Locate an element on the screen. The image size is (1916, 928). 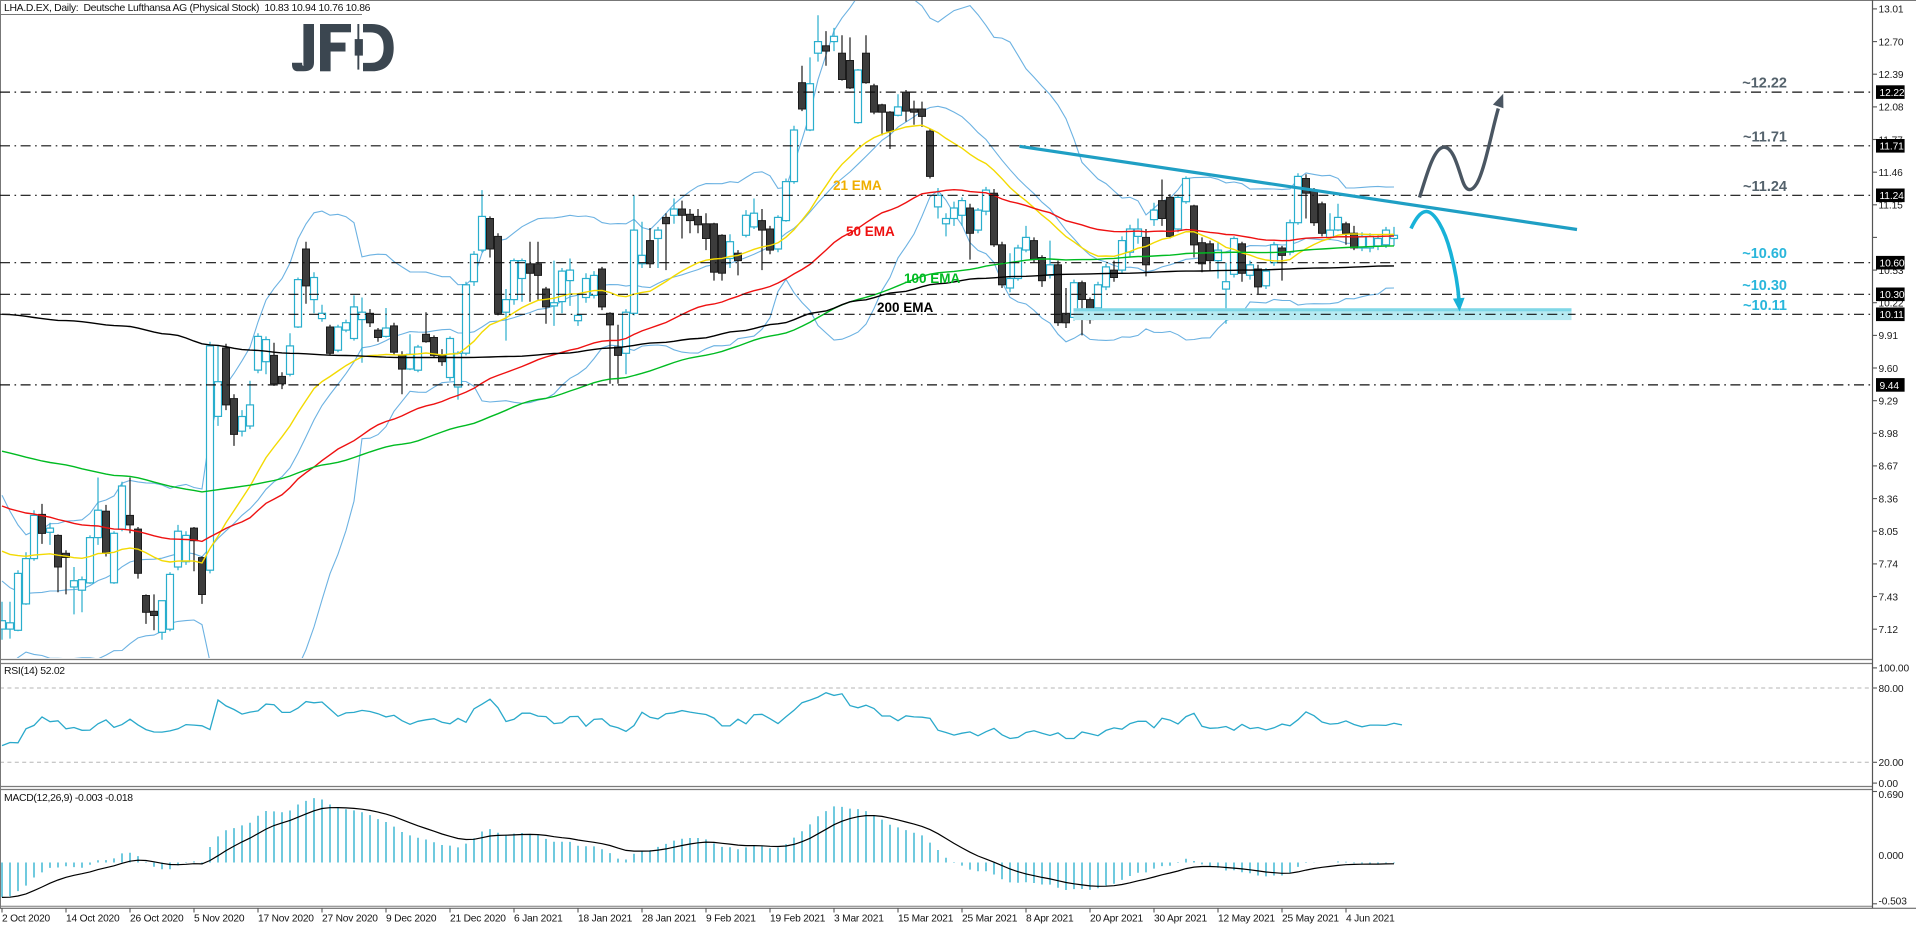
svg-text: 14 Oct 2020 is located at coordinates (93, 919).